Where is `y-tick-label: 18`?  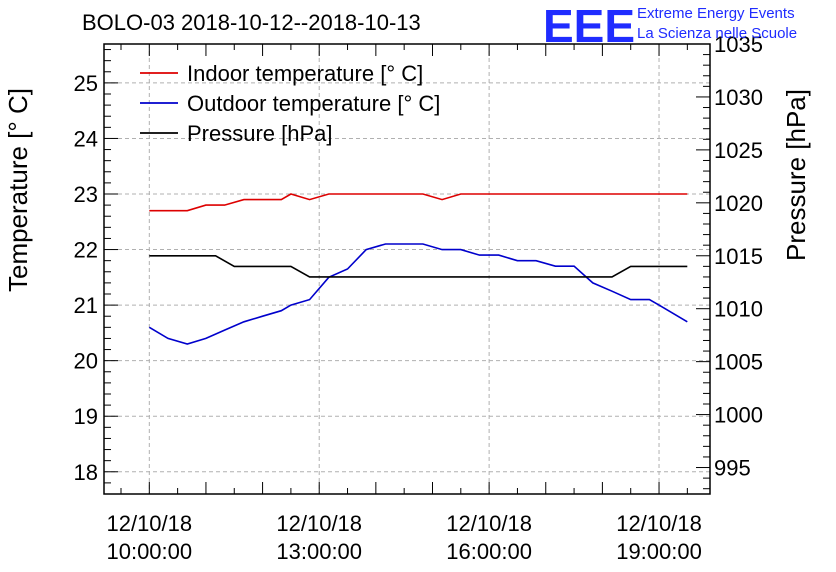
y-tick-label: 18 is located at coordinates (86, 472).